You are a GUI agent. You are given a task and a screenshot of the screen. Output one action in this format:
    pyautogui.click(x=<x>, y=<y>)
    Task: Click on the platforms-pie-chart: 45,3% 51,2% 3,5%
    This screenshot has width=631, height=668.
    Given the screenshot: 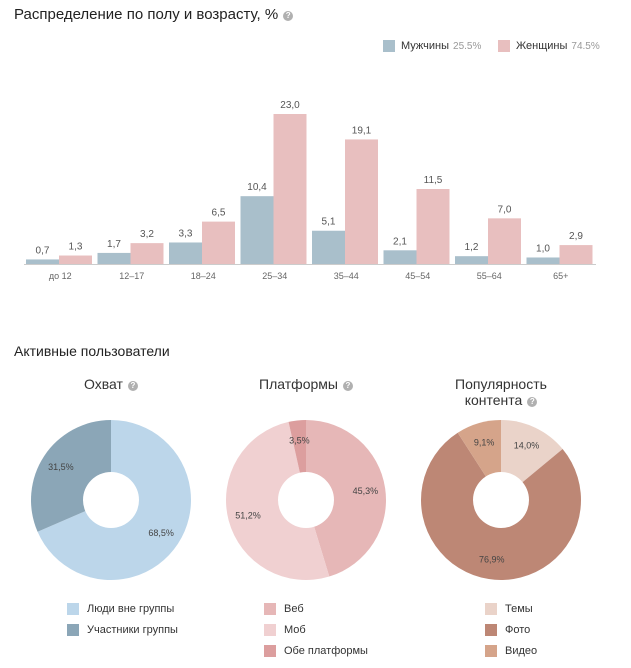 What is the action you would take?
    pyautogui.click(x=305, y=500)
    